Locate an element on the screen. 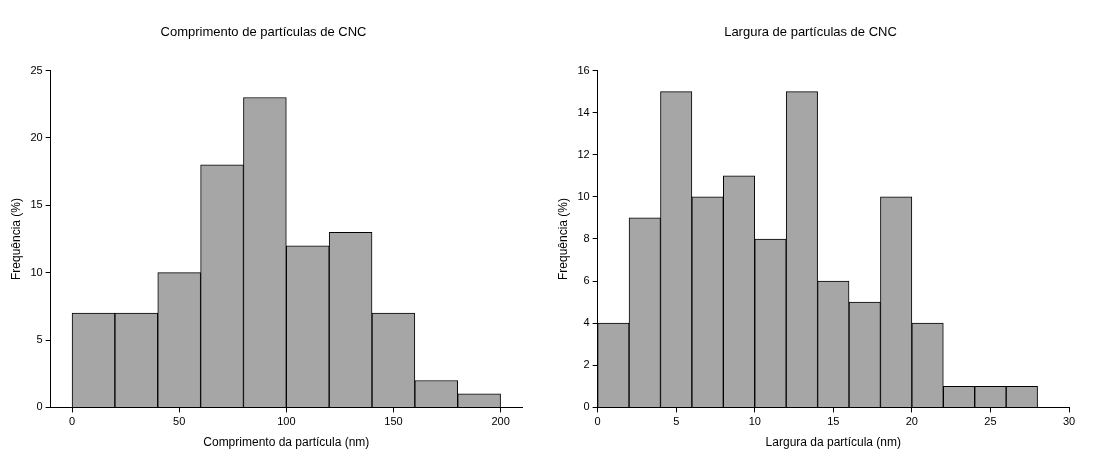 This screenshot has height=459, width=1095. y-tick-label: 4 is located at coordinates (586, 322).